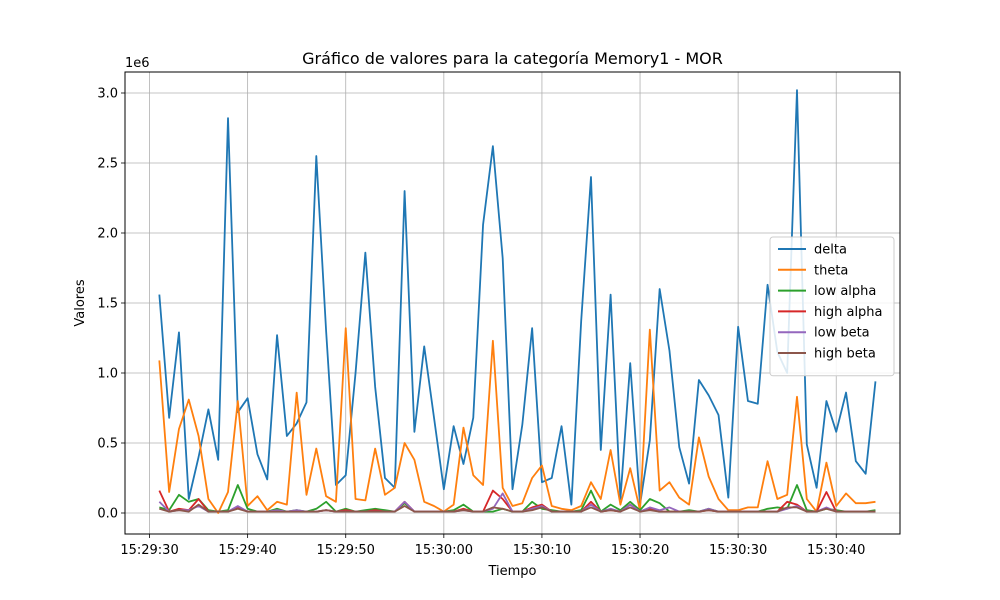 The width and height of the screenshot is (1000, 600). I want to click on y-tick-label: 2.0, so click(107, 234).